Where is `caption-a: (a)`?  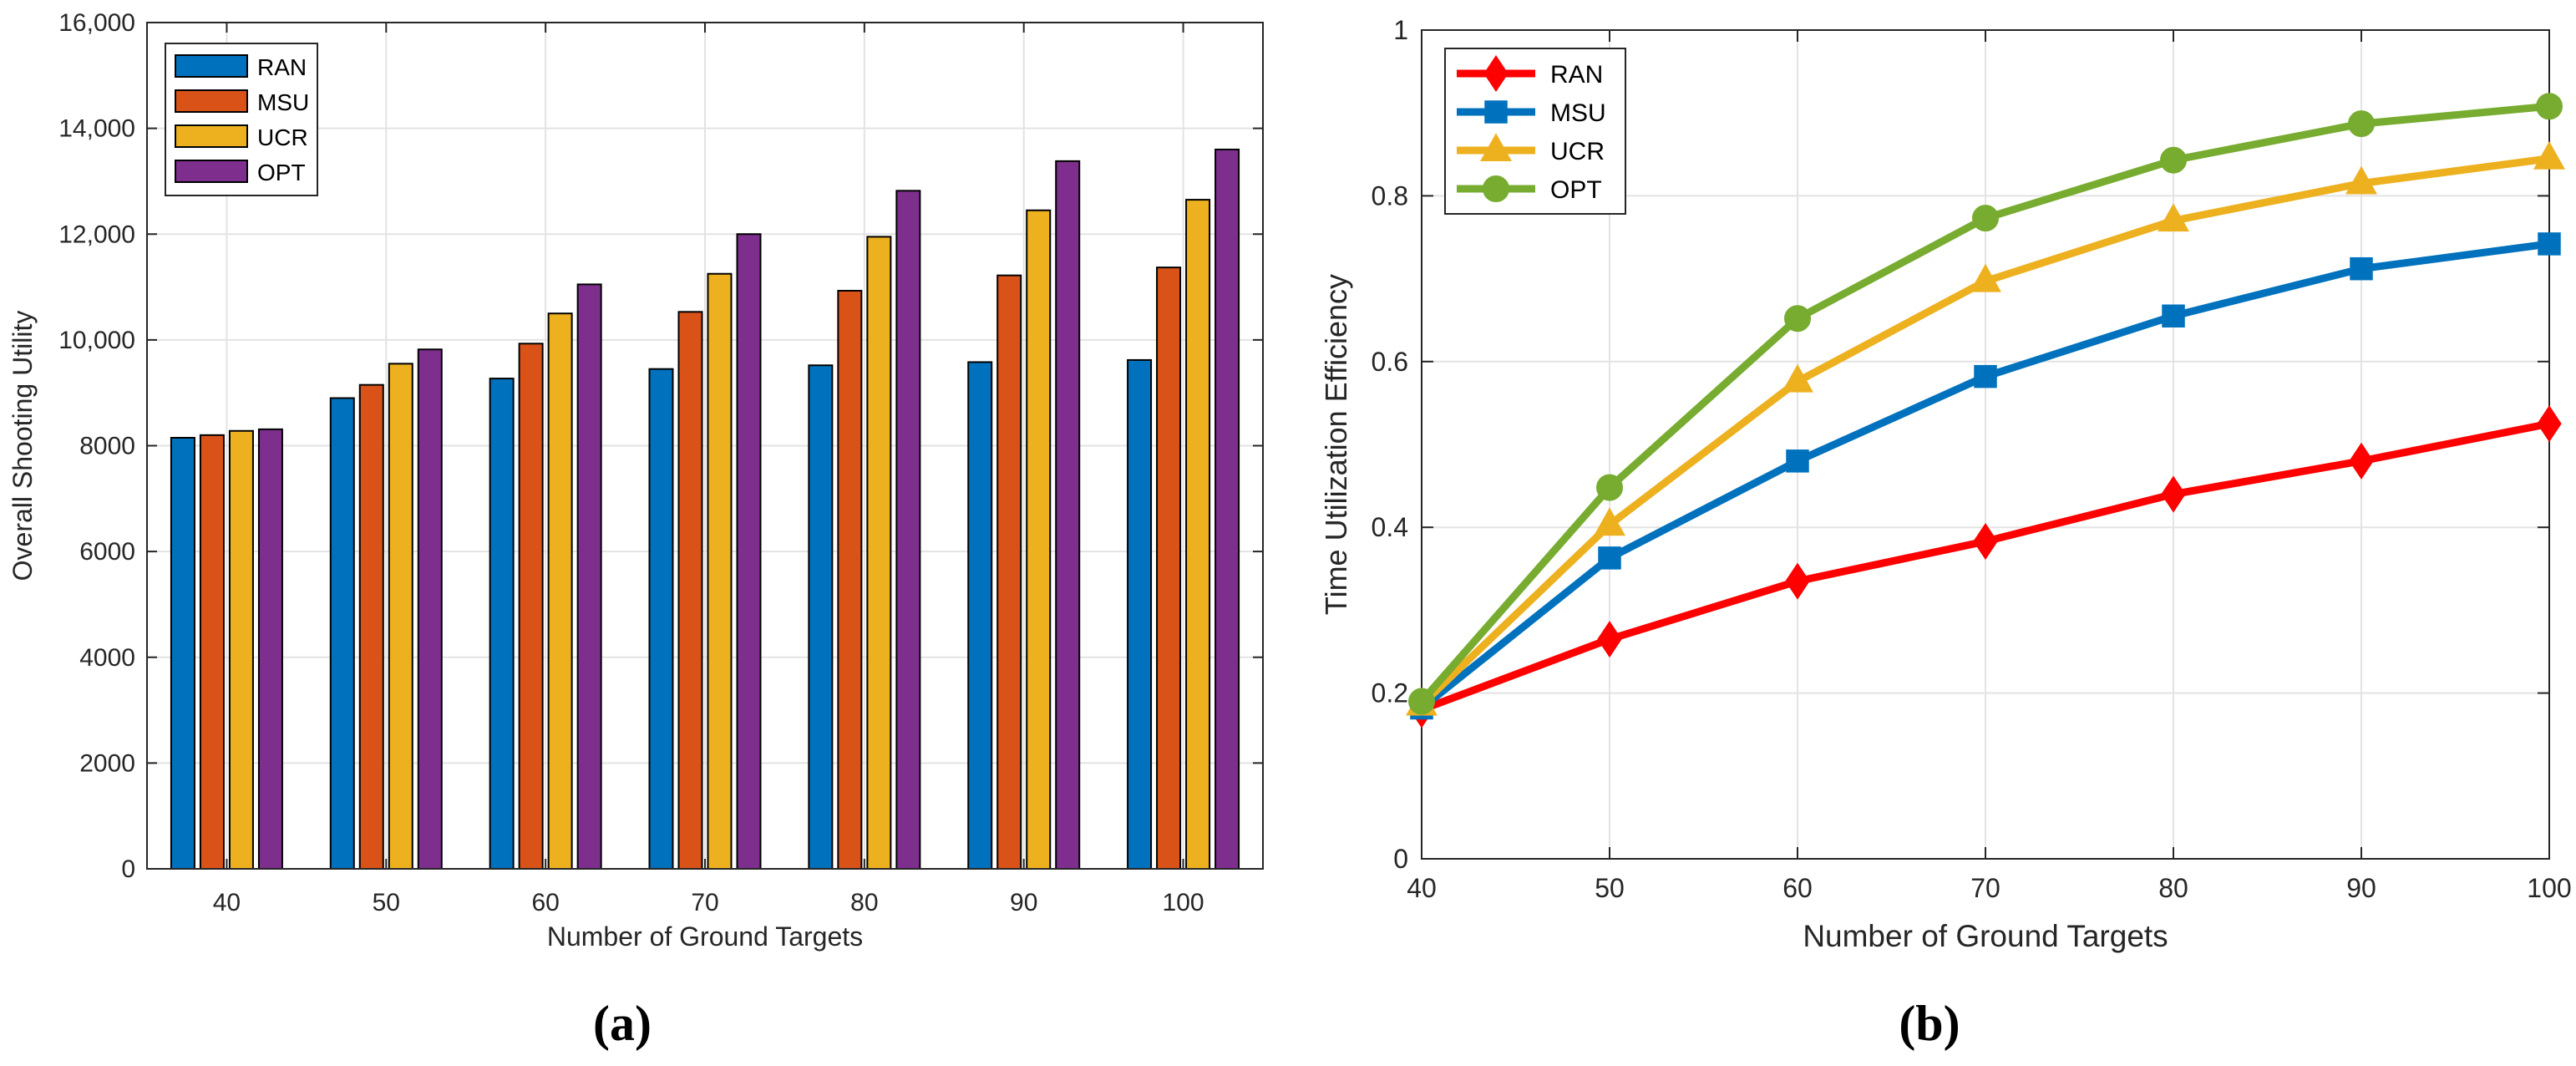 caption-a: (a) is located at coordinates (622, 1023).